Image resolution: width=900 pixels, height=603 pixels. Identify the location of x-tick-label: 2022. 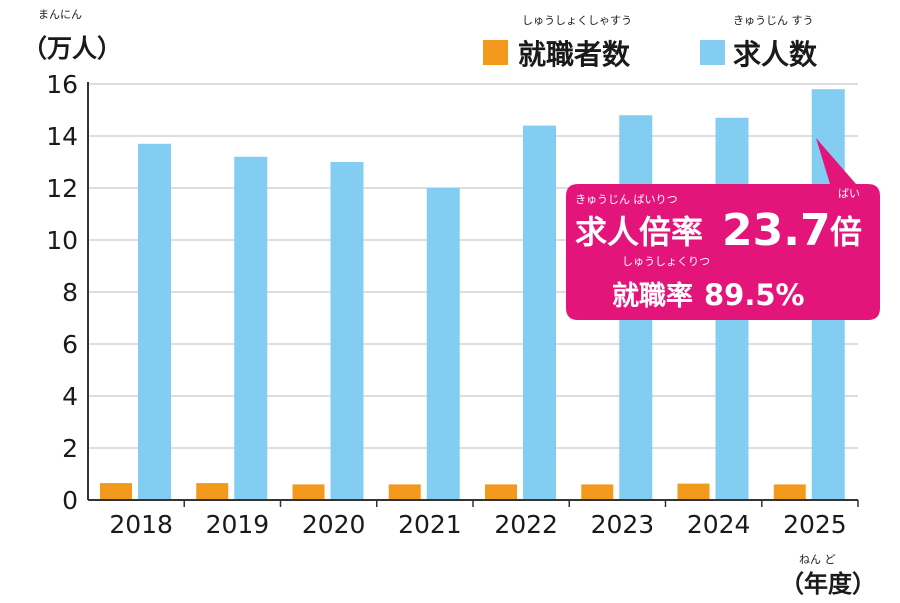
(526, 524).